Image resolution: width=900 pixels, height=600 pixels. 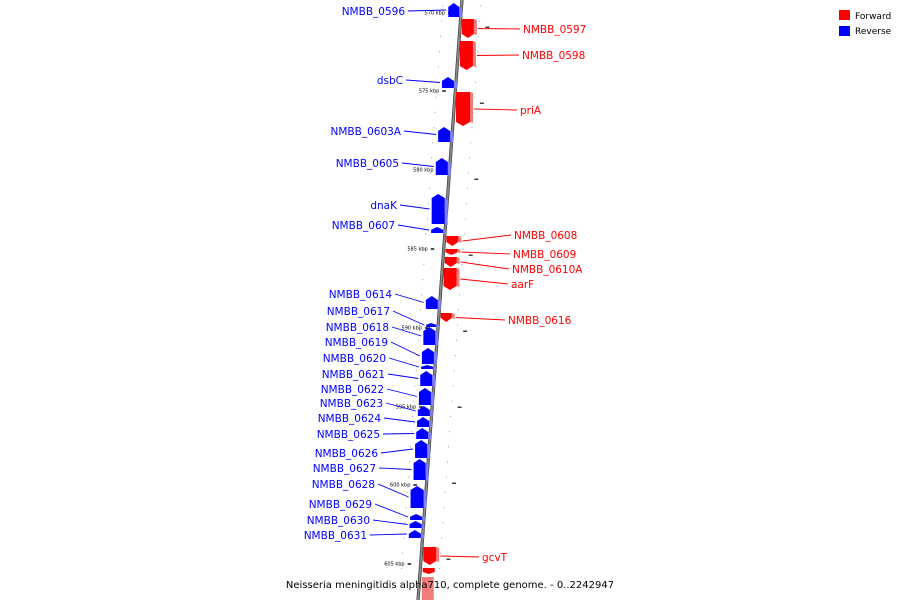 I want to click on gene-label-nmbb_0614: NMBB_0614, so click(x=361, y=295).